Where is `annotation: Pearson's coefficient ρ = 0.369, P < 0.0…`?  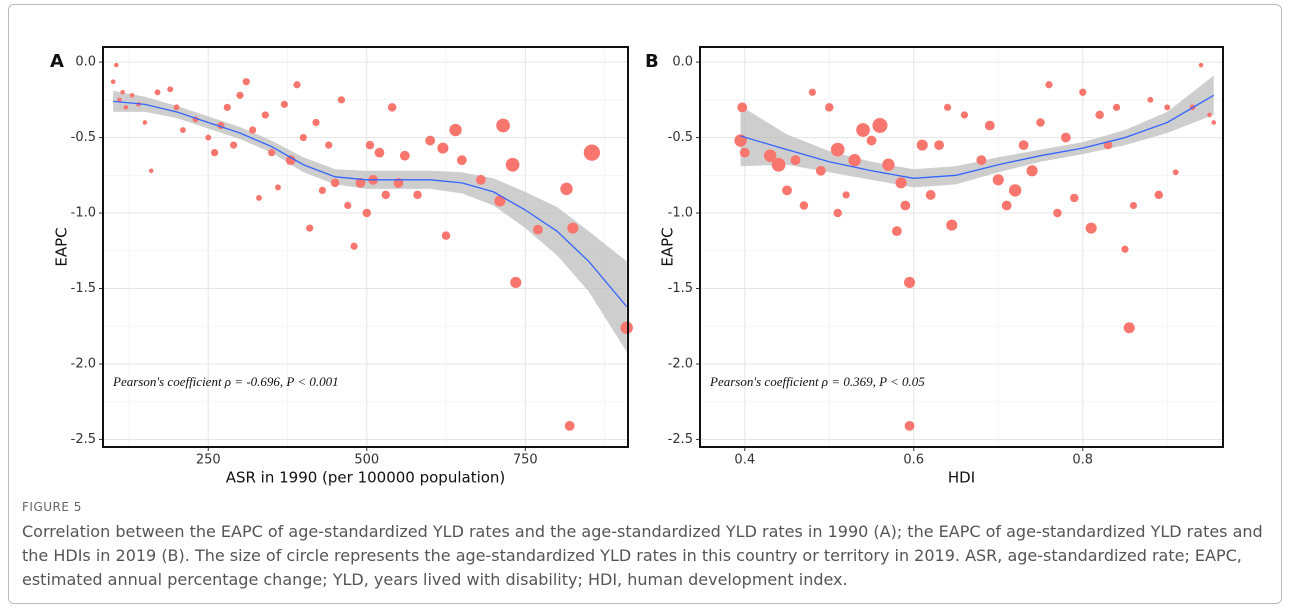 annotation: Pearson's coefficient ρ = 0.369, P < 0.0… is located at coordinates (817, 381).